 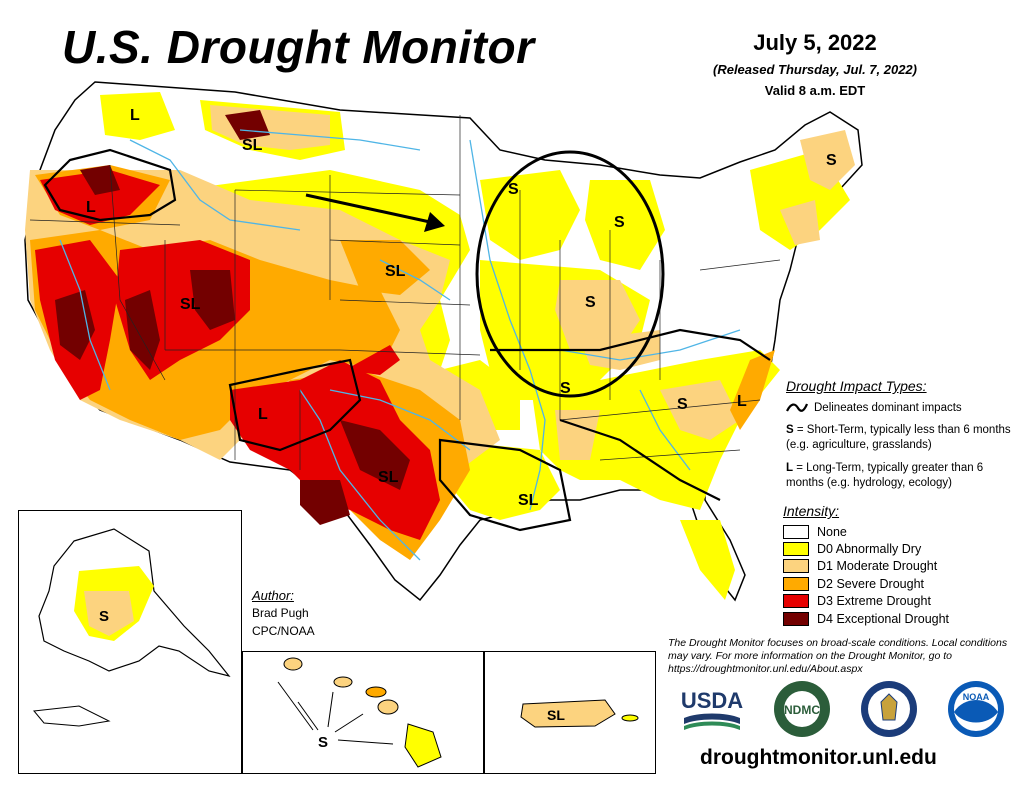 What do you see at coordinates (619, 222) in the screenshot?
I see `label-mi: S` at bounding box center [619, 222].